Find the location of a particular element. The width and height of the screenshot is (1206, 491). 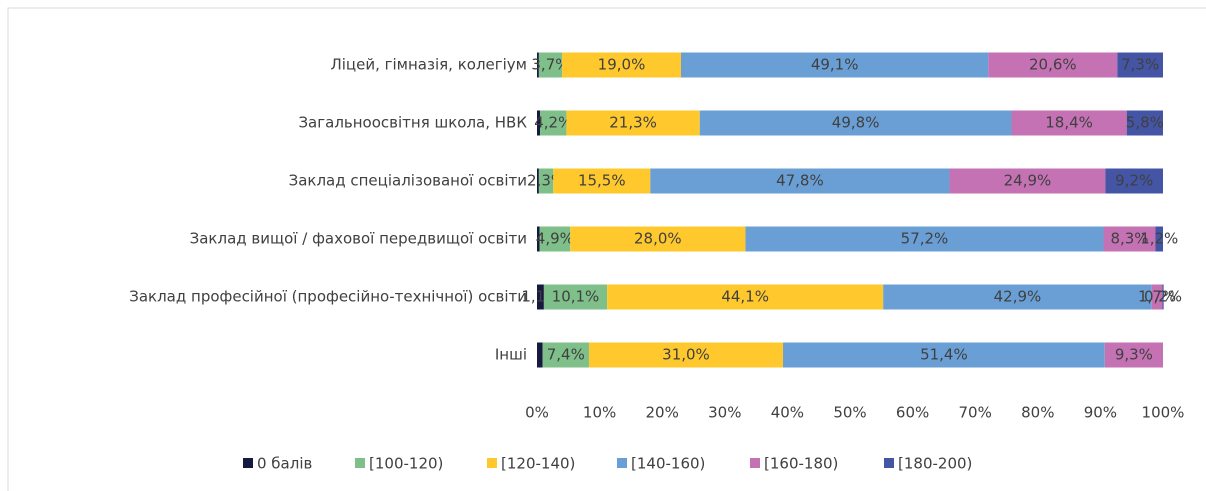

y-tick-label: Заклад вищої / фахової передвищої освіти is located at coordinates (358, 239).